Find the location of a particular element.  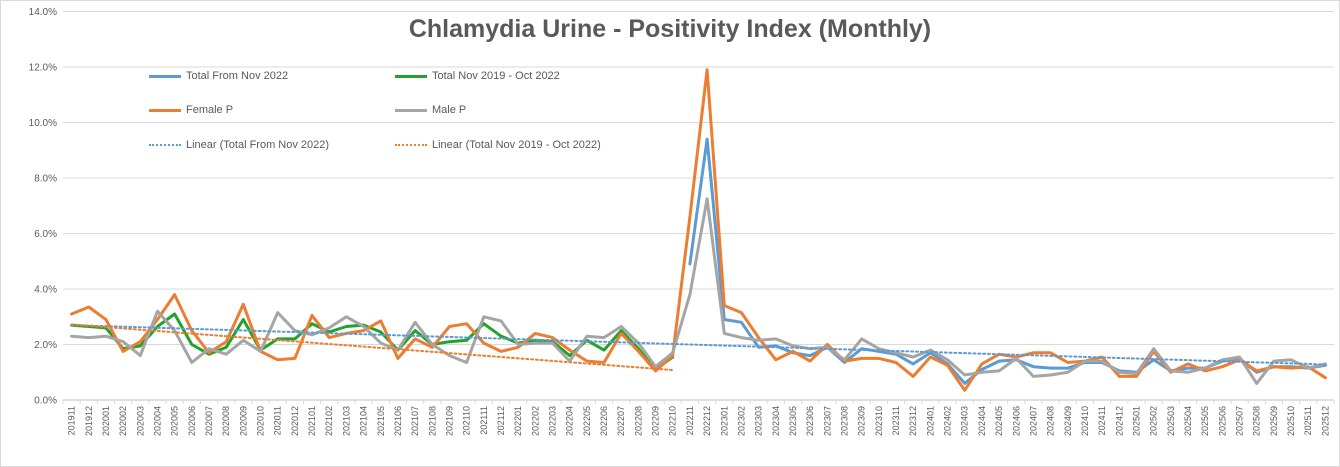

x-axis-label: 202203 is located at coordinates (553, 421).